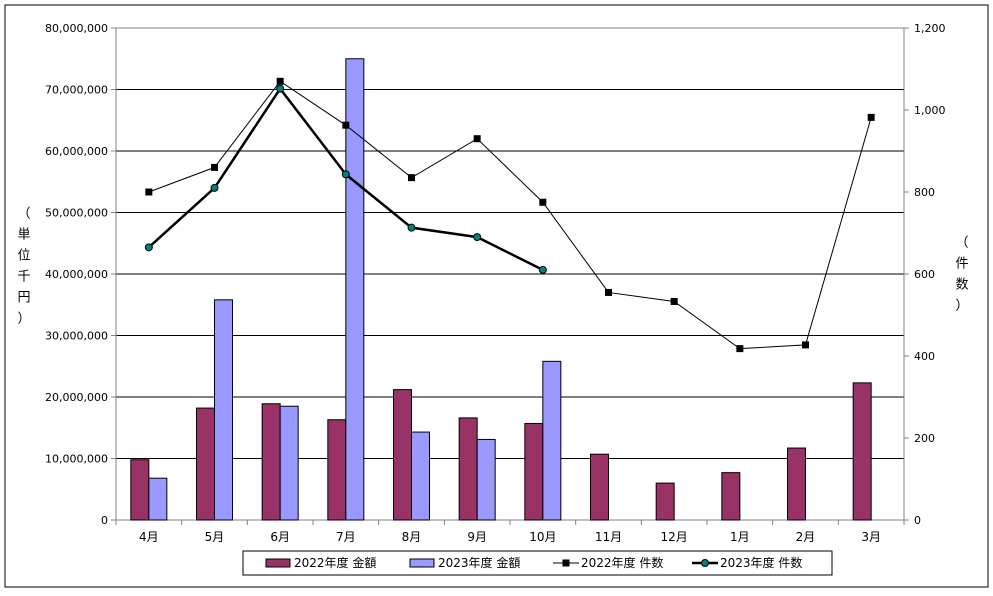  What do you see at coordinates (740, 537) in the screenshot?
I see `x-tick-label: 1月` at bounding box center [740, 537].